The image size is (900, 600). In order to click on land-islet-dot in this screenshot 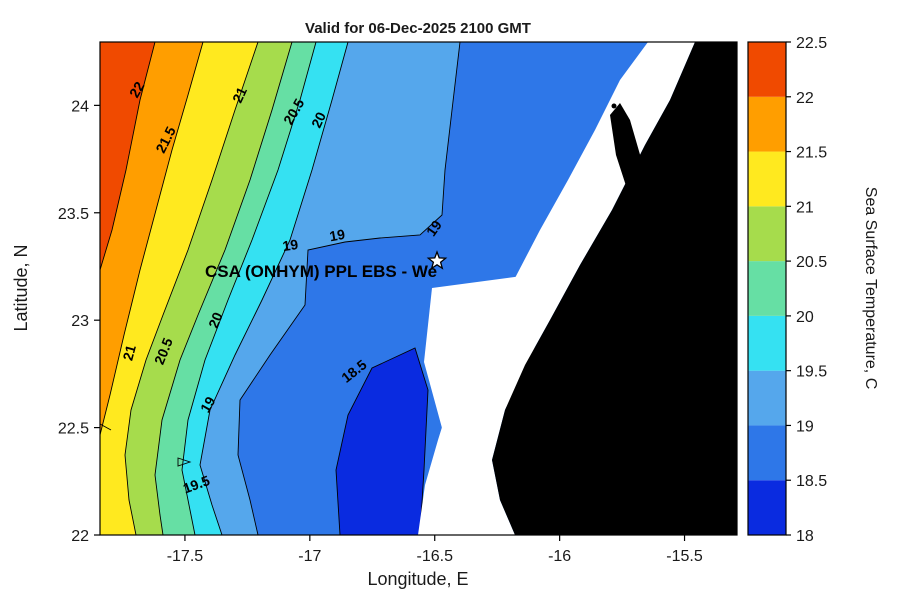, I will do `click(614, 106)`.